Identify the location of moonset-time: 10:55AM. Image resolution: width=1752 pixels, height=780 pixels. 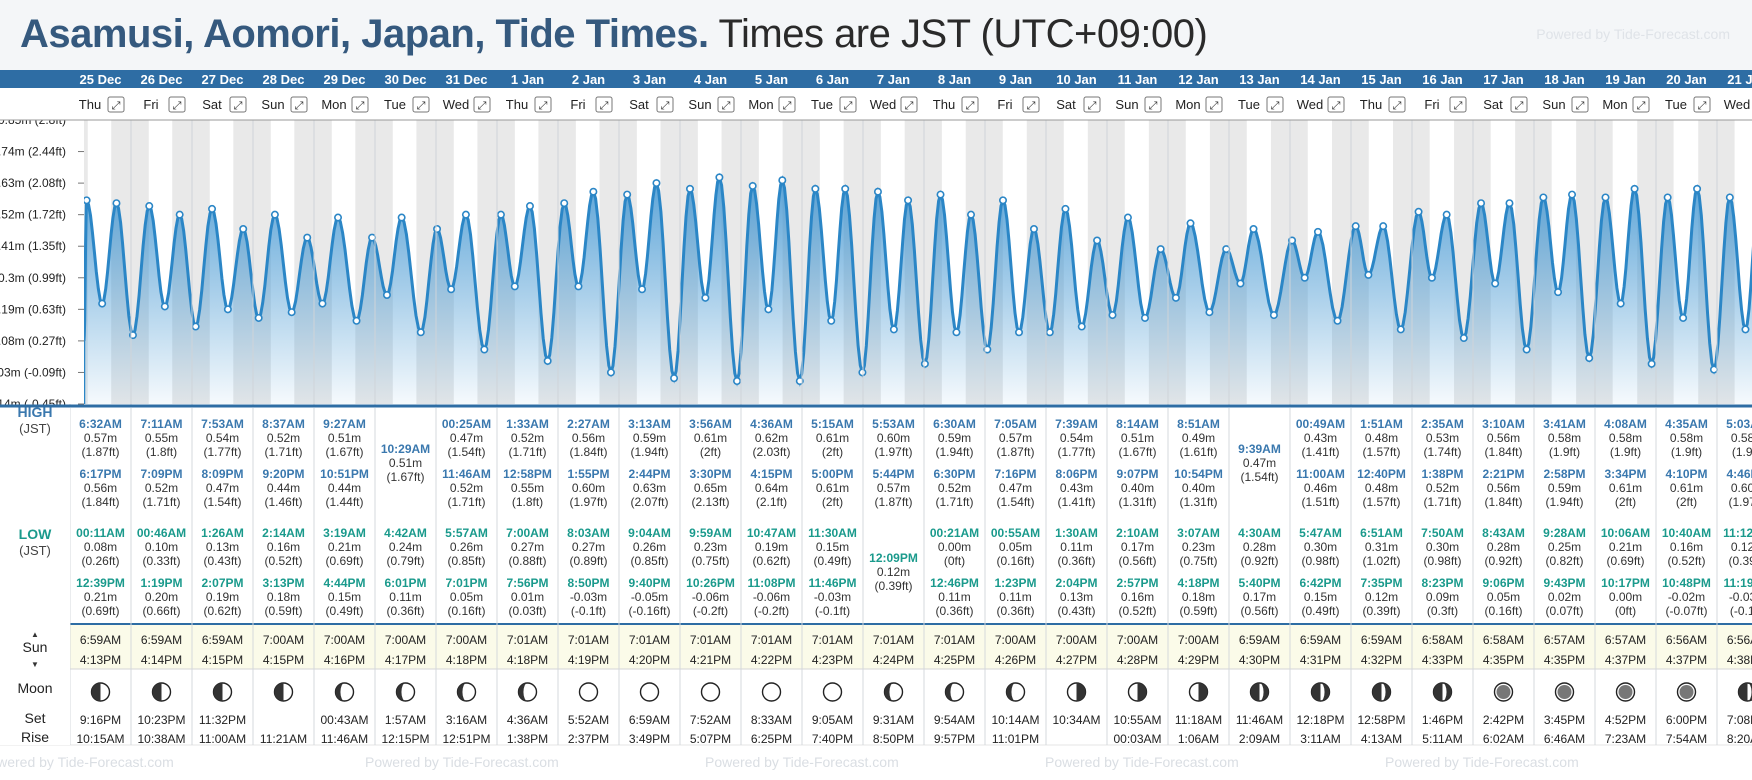
(1137, 720).